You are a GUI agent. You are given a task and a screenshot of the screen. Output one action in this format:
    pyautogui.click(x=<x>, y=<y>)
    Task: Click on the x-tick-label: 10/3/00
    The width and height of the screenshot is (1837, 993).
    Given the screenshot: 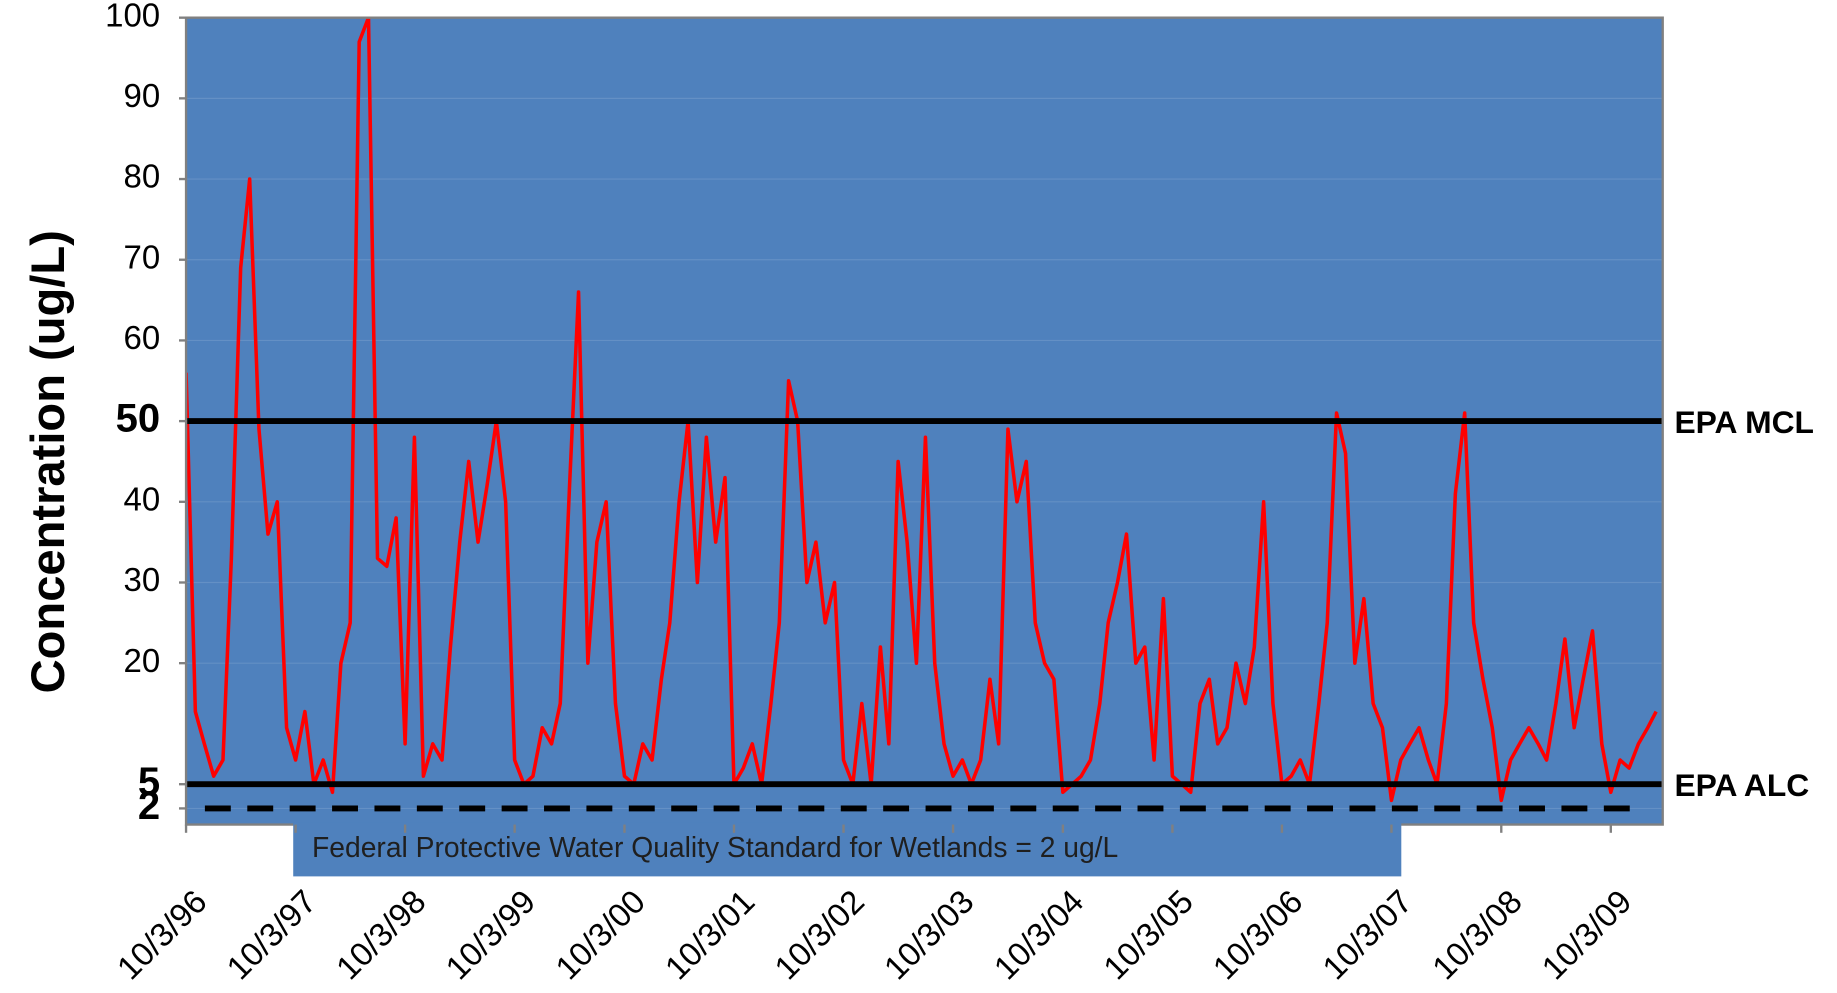 What is the action you would take?
    pyautogui.click(x=600, y=935)
    